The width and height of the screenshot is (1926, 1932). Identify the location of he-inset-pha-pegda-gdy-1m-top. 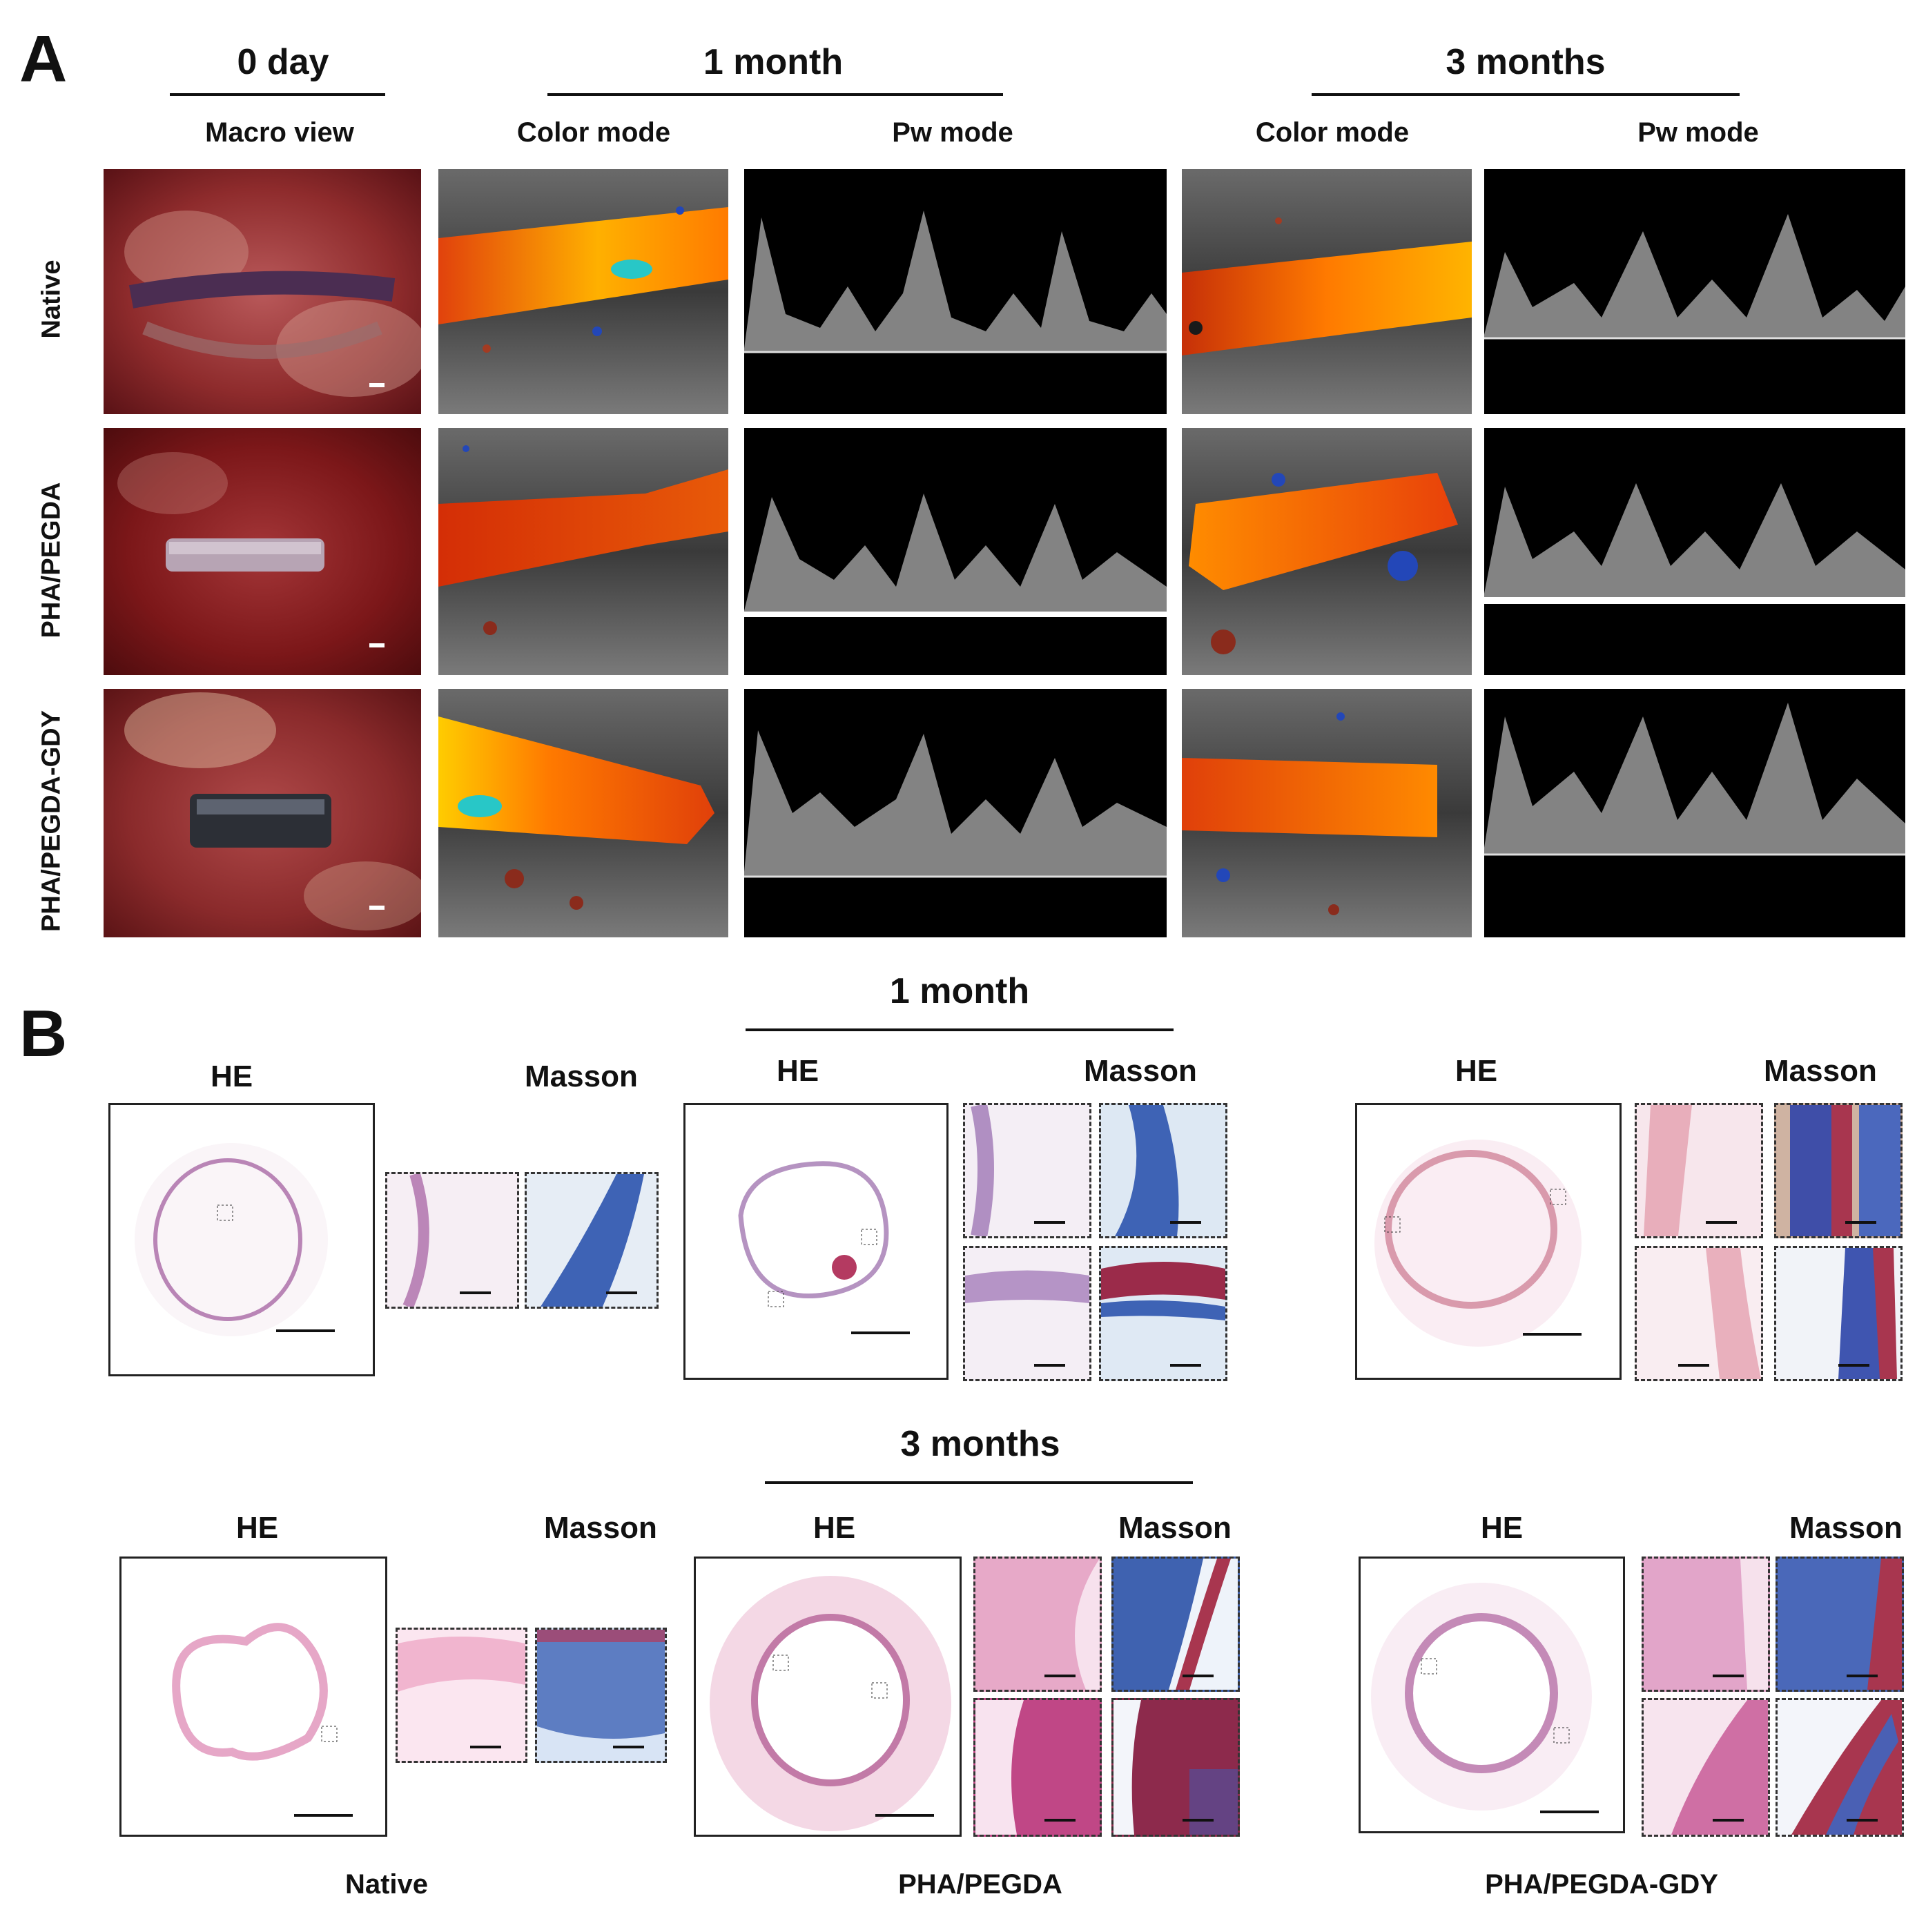
(1699, 1170).